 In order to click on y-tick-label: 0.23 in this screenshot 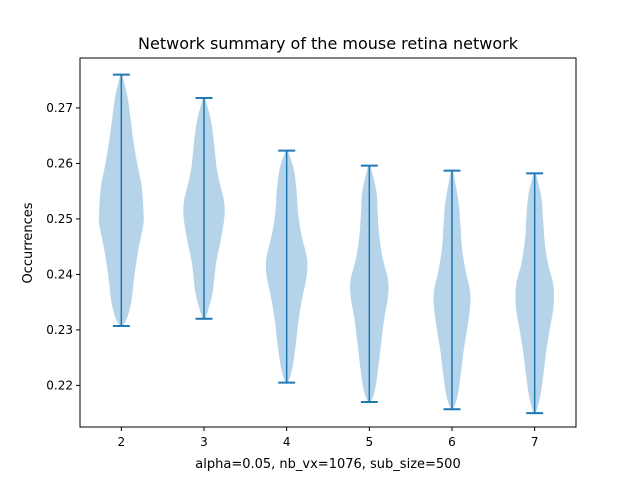, I will do `click(59, 330)`.